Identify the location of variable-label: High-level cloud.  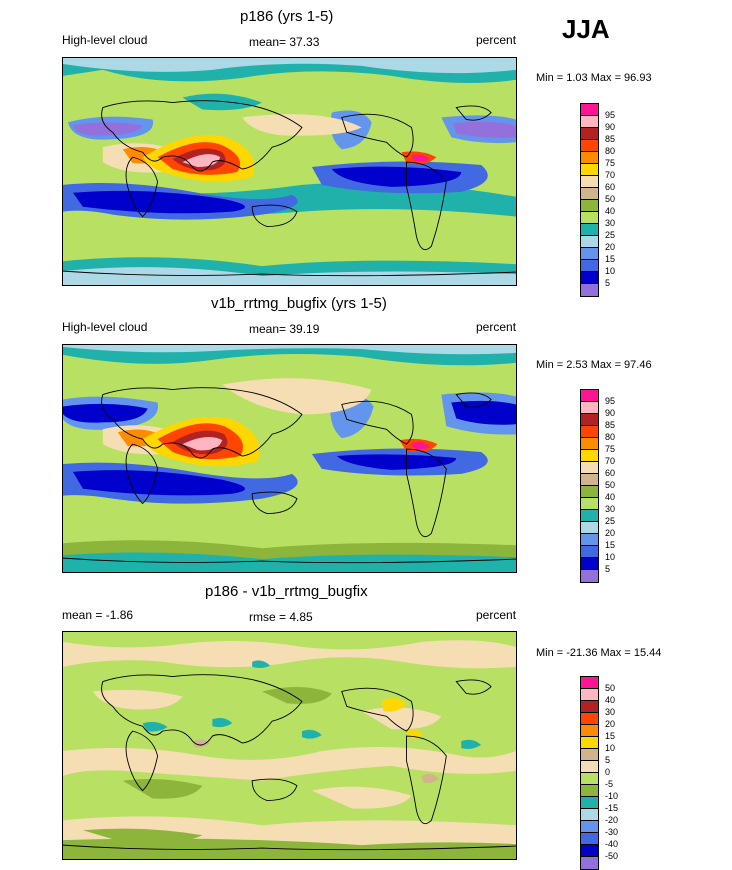
(105, 40).